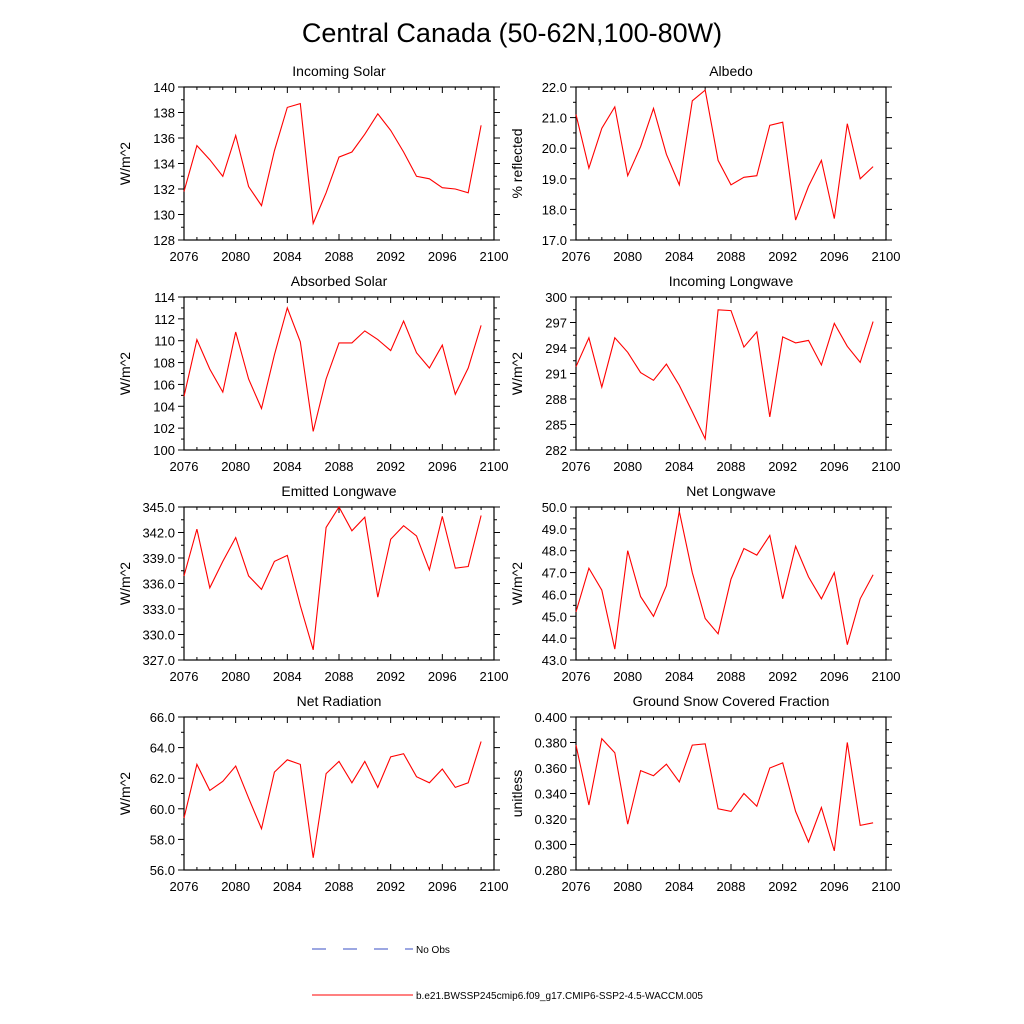 This screenshot has width=1024, height=1024. I want to click on y-tick-label: 45.0, so click(554, 616).